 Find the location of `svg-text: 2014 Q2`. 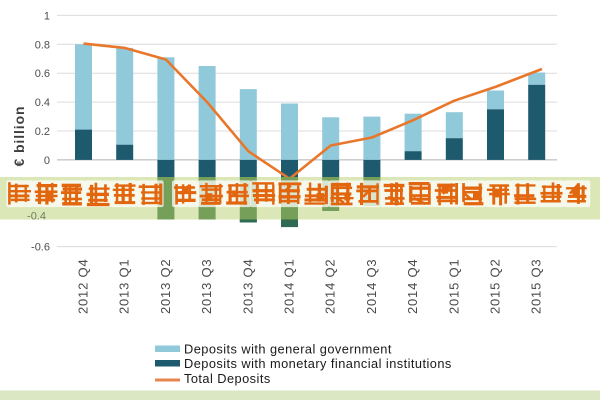

svg-text: 2014 Q2 is located at coordinates (330, 286).